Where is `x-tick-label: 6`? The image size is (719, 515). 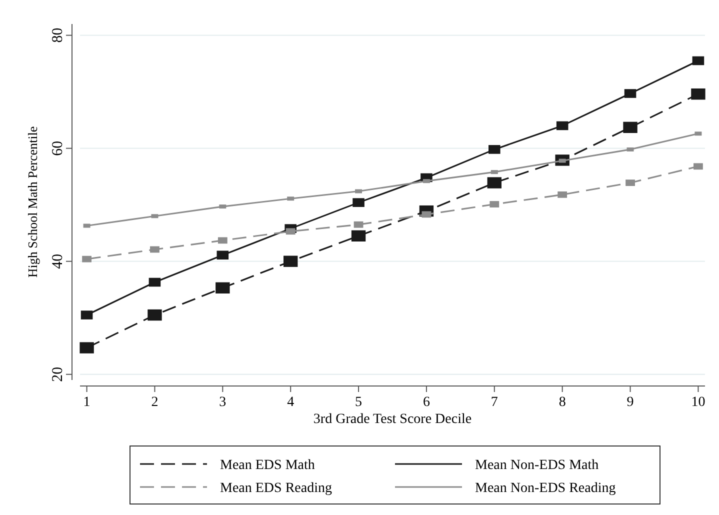
x-tick-label: 6 is located at coordinates (426, 402).